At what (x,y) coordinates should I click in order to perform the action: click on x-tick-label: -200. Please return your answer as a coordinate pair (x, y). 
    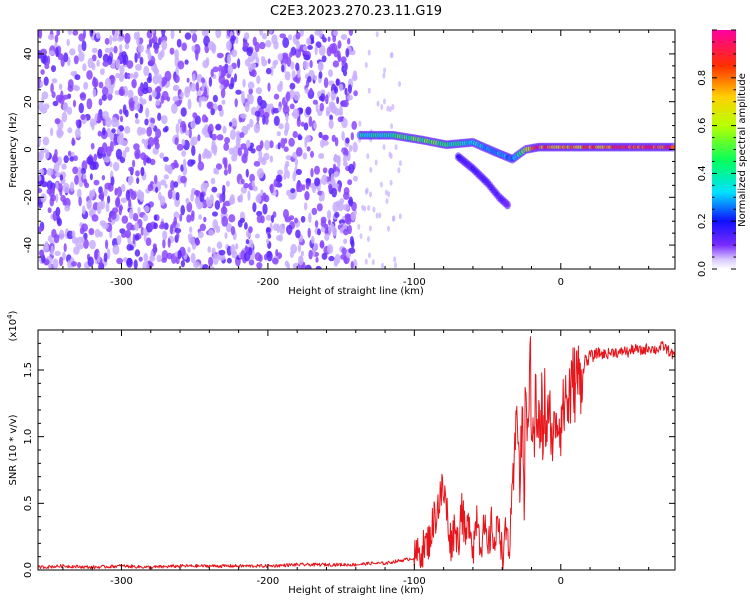
    Looking at the image, I should click on (268, 282).